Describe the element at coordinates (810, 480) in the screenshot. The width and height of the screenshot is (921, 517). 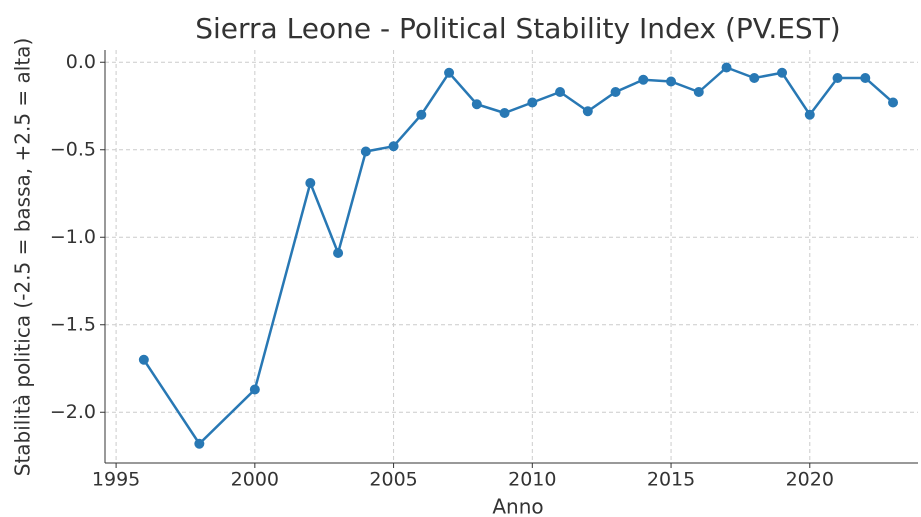
I see `x-tick-label: 2020` at that location.